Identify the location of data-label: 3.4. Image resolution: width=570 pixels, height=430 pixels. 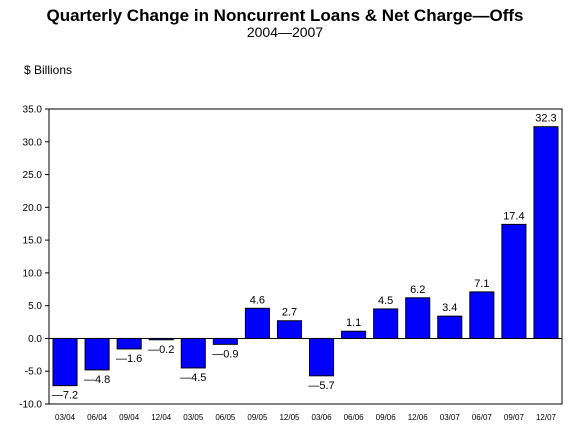
(449, 308).